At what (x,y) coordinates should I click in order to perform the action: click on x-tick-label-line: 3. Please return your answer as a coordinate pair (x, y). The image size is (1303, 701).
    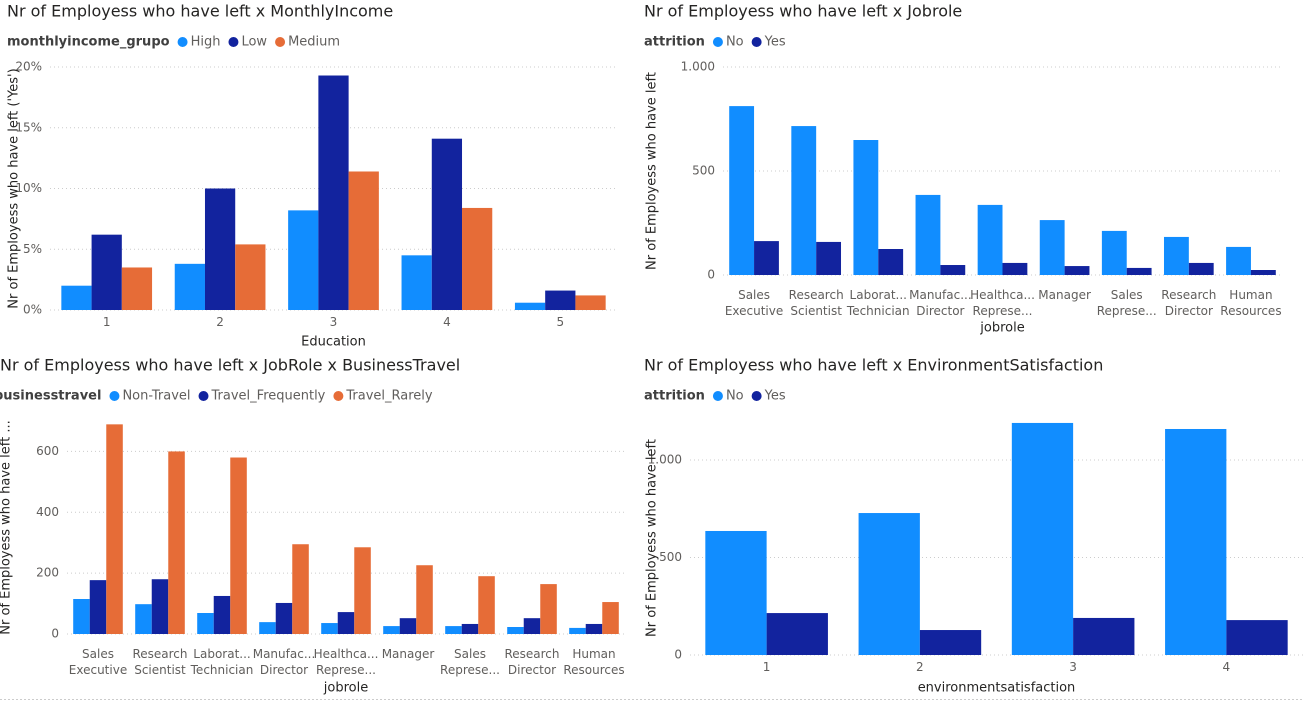
    Looking at the image, I should click on (1073, 667).